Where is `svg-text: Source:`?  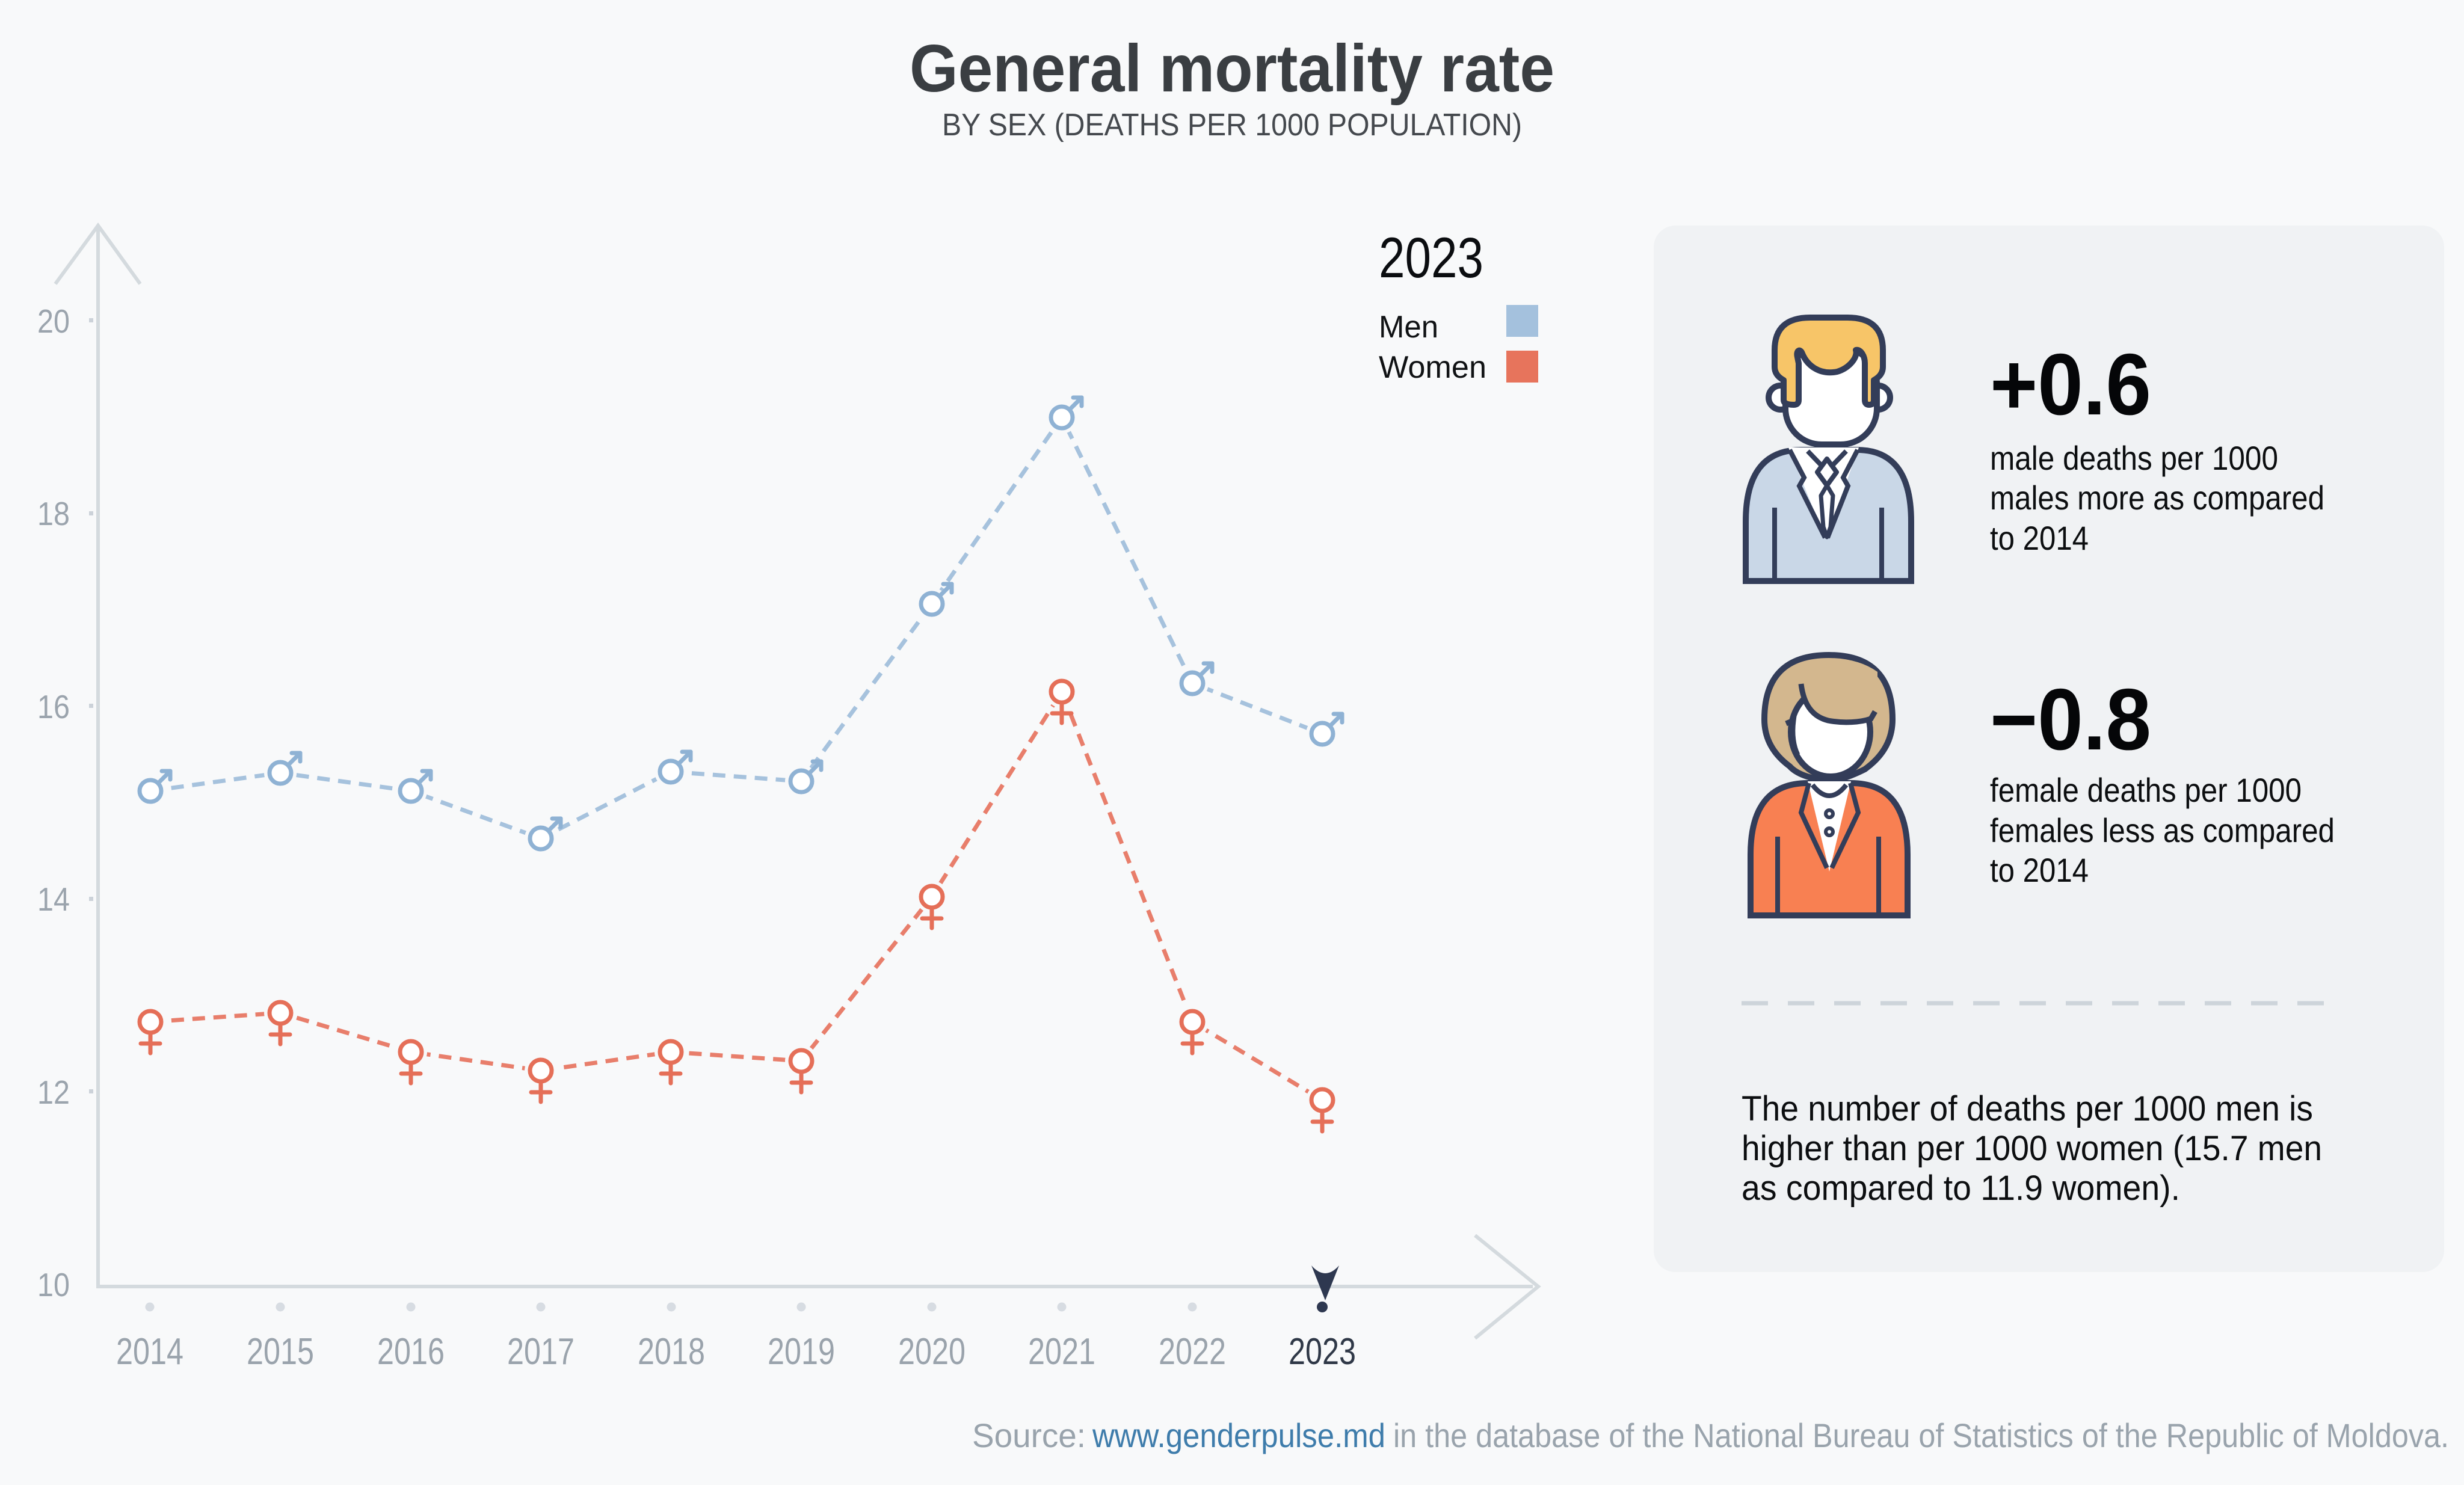 svg-text: Source: is located at coordinates (1029, 1435).